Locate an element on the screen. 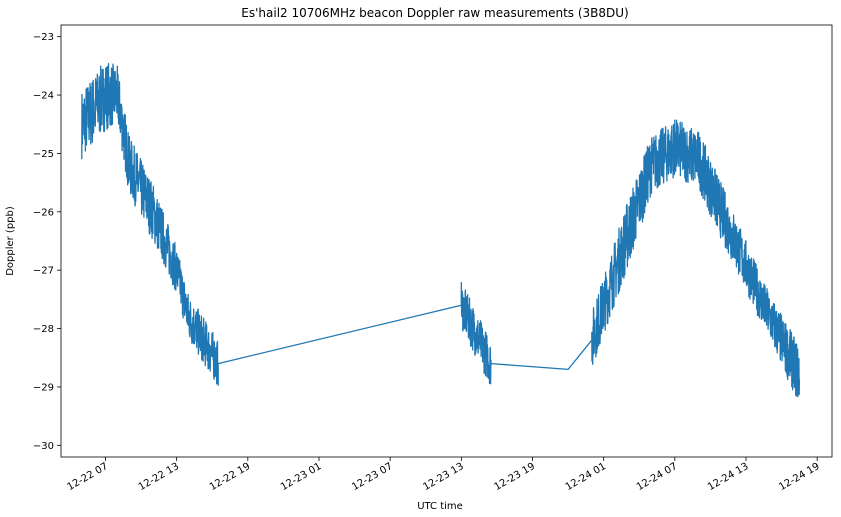 This screenshot has height=517, width=841. y-tick-label: −23 is located at coordinates (43, 37).